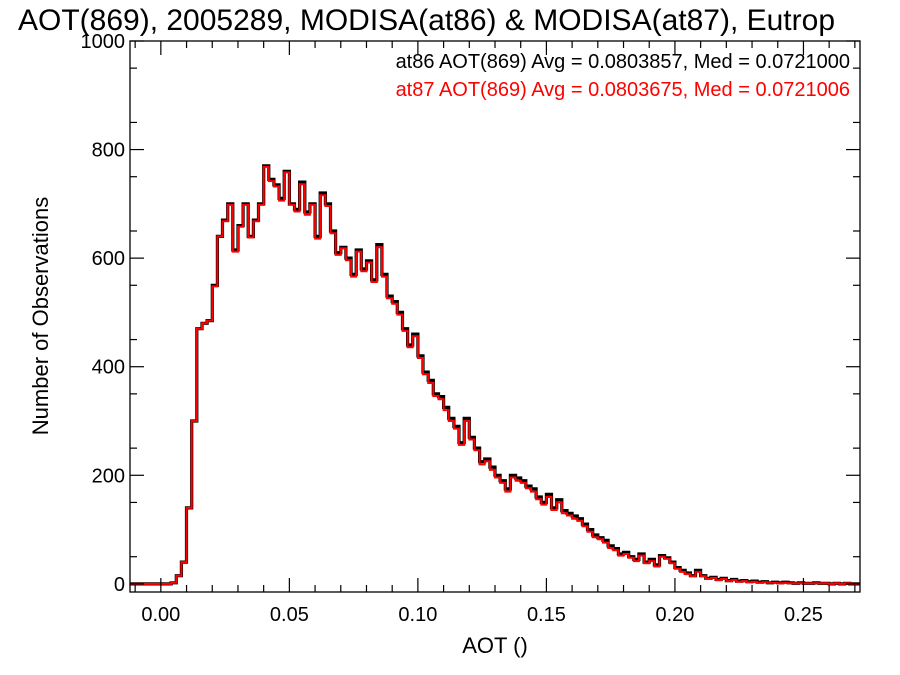 The width and height of the screenshot is (900, 675). What do you see at coordinates (40, 316) in the screenshot?
I see `y-axis-label: Number of Observations` at bounding box center [40, 316].